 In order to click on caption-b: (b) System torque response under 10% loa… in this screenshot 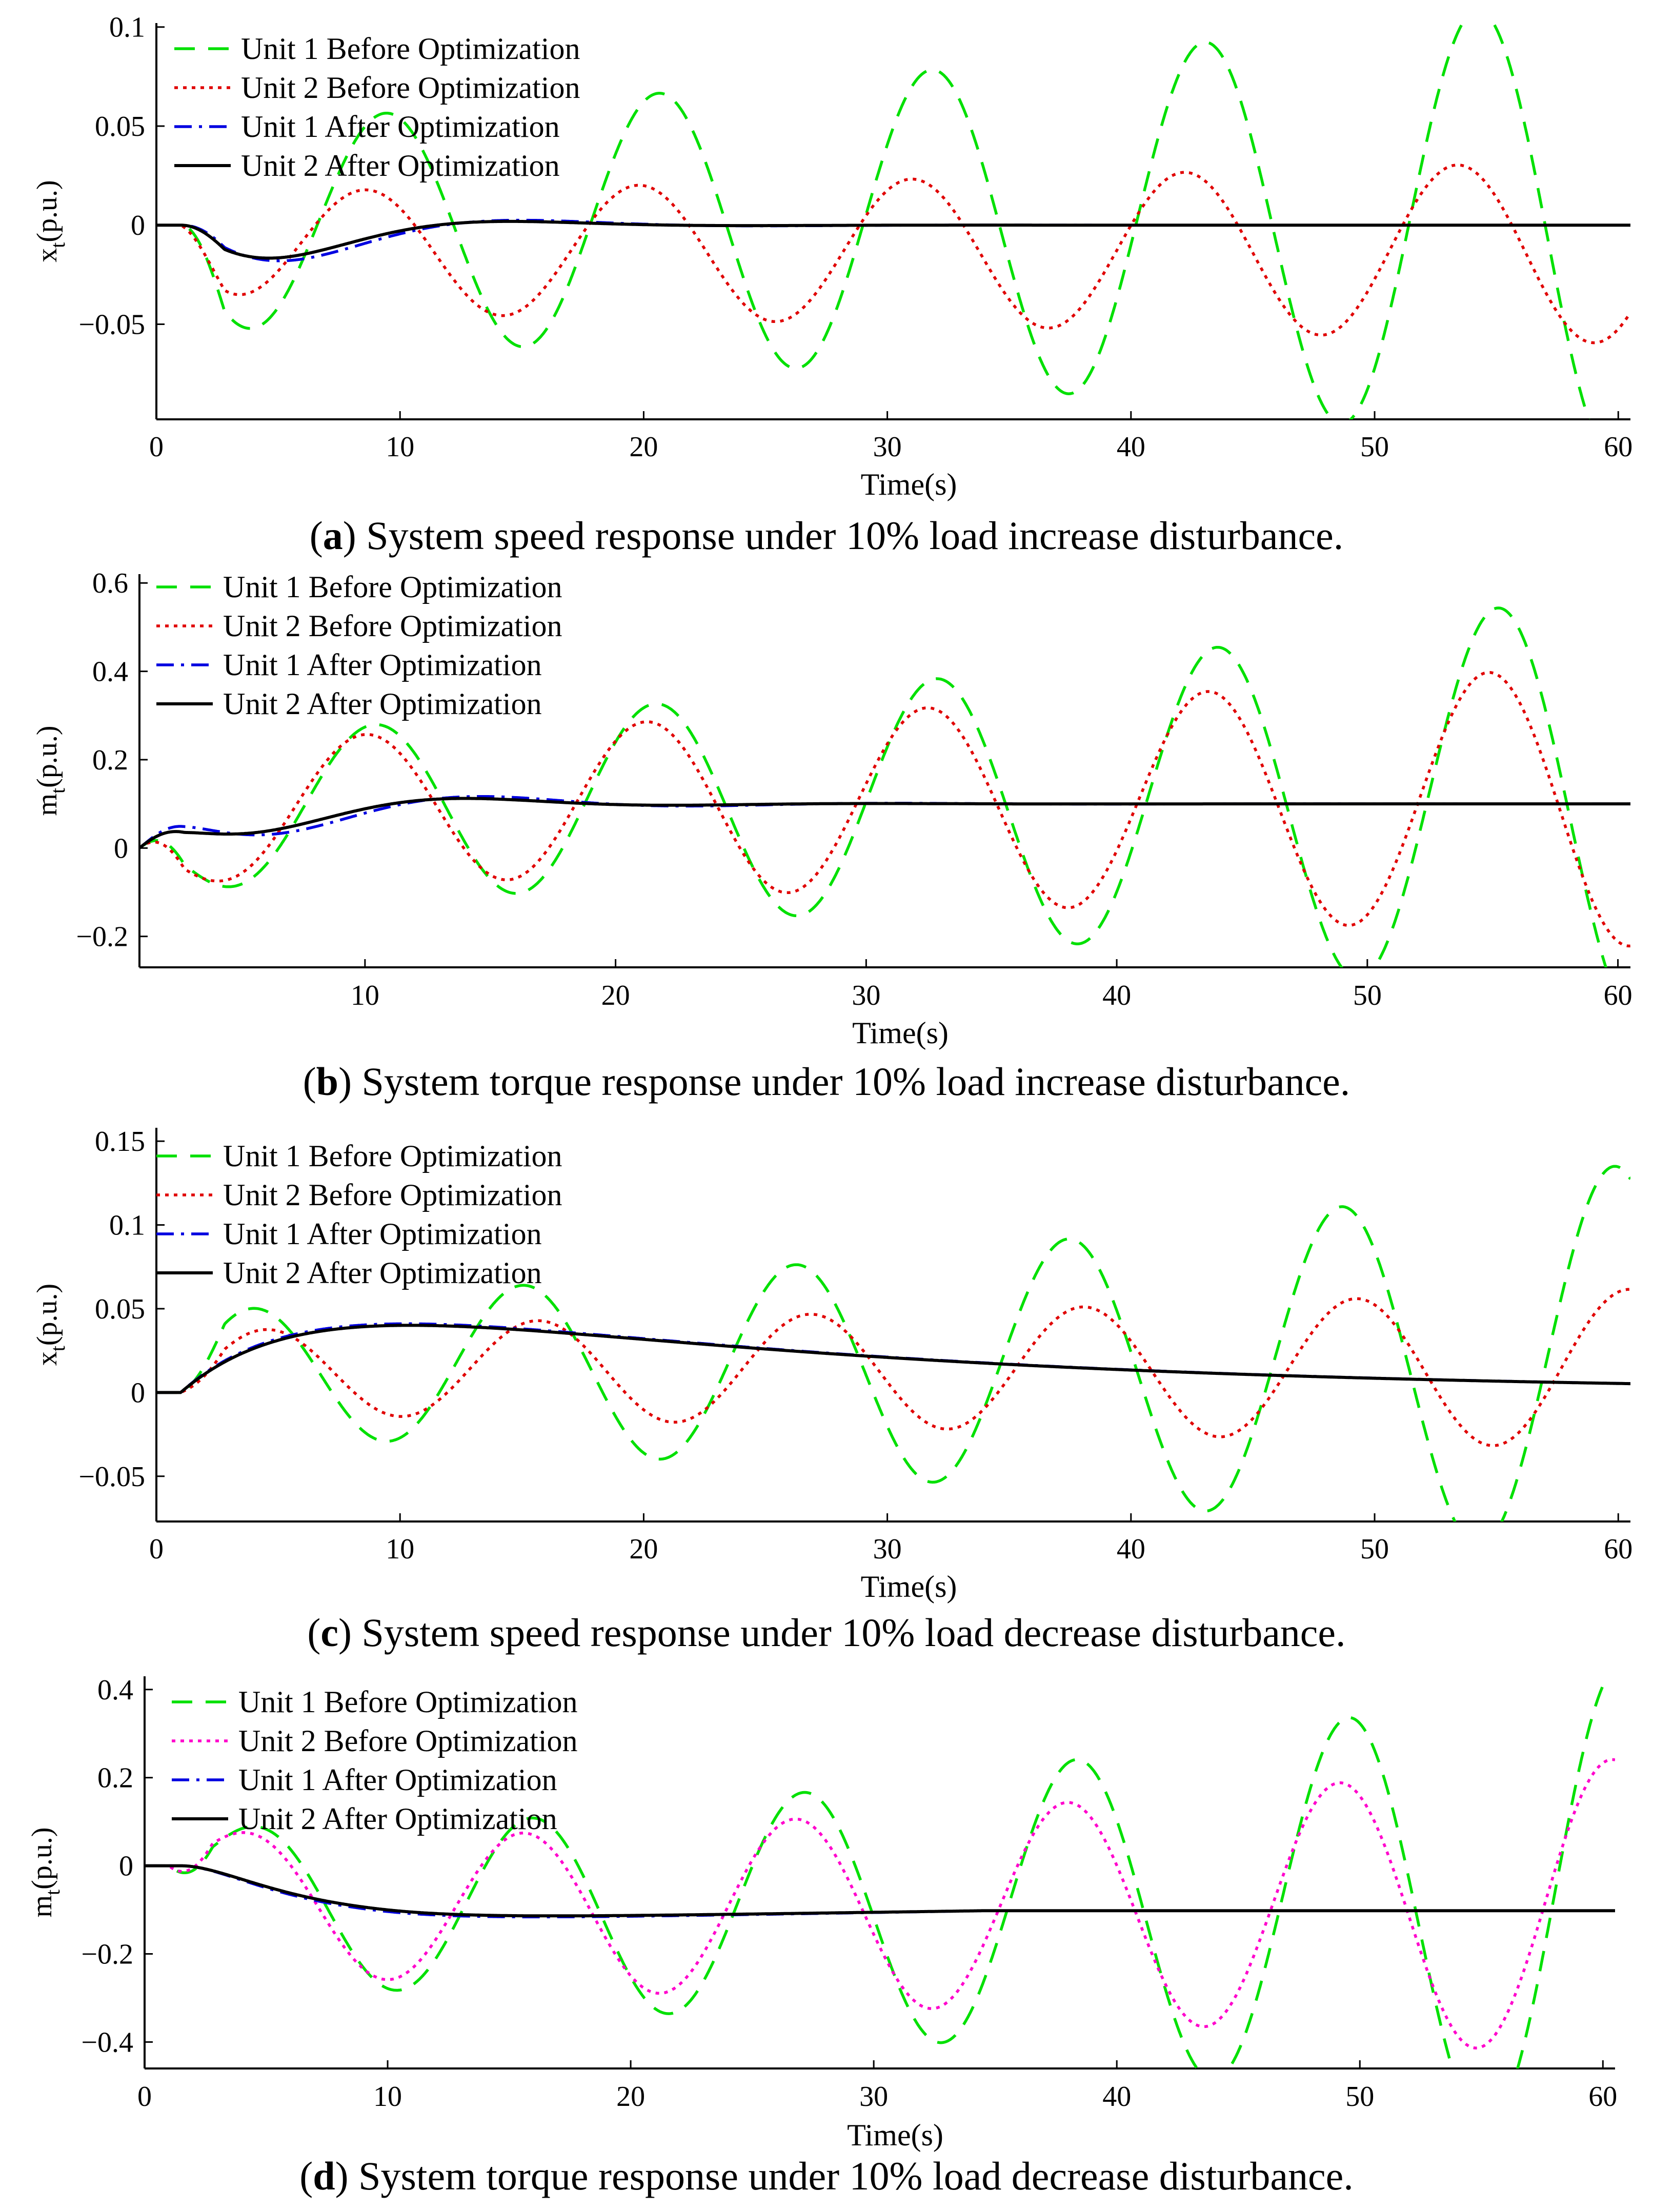, I will do `click(826, 1081)`.